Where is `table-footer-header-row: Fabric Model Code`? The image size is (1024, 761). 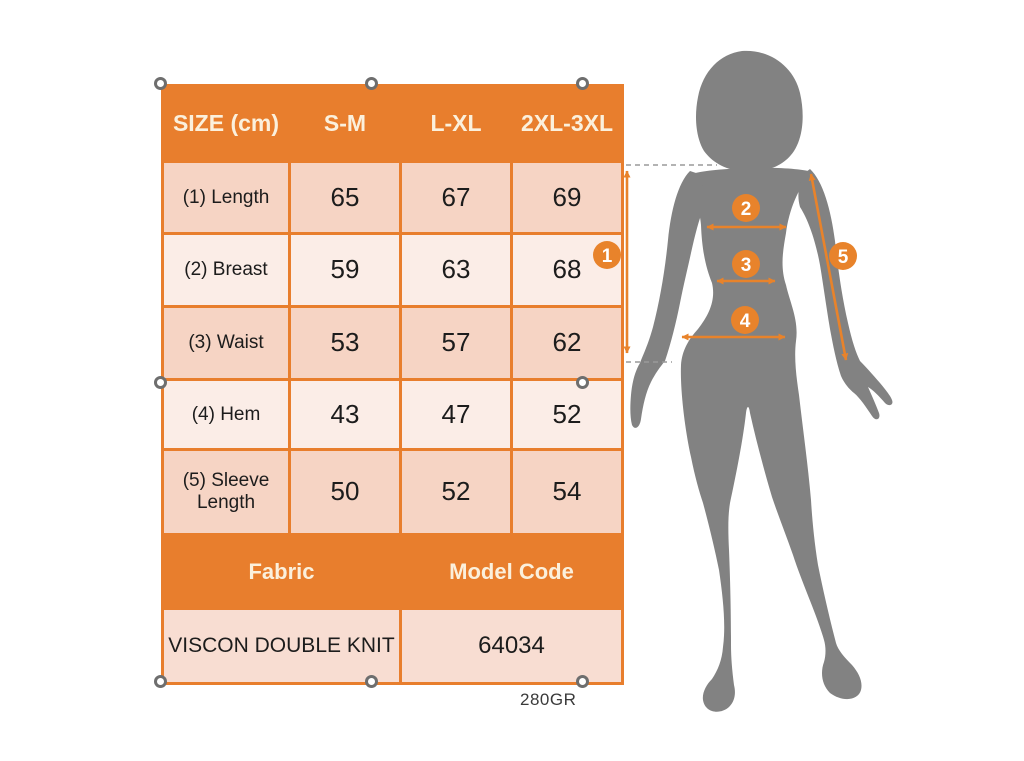 table-footer-header-row: Fabric Model Code is located at coordinates (392, 571).